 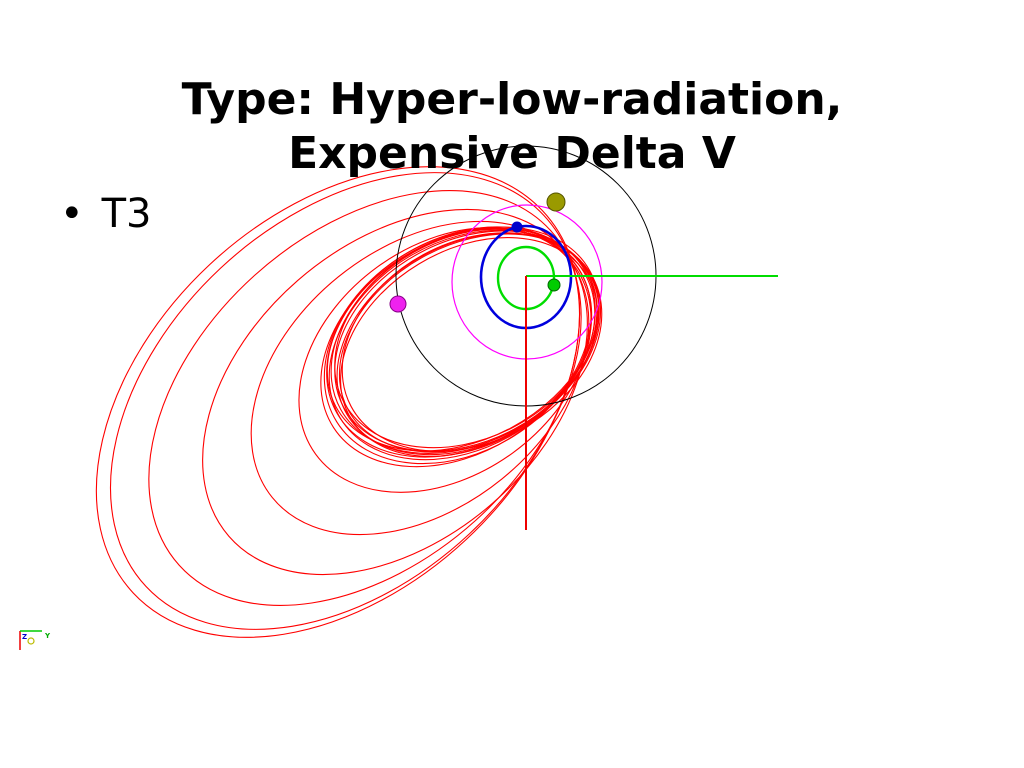 I want to click on planet-body, so click(x=556, y=202).